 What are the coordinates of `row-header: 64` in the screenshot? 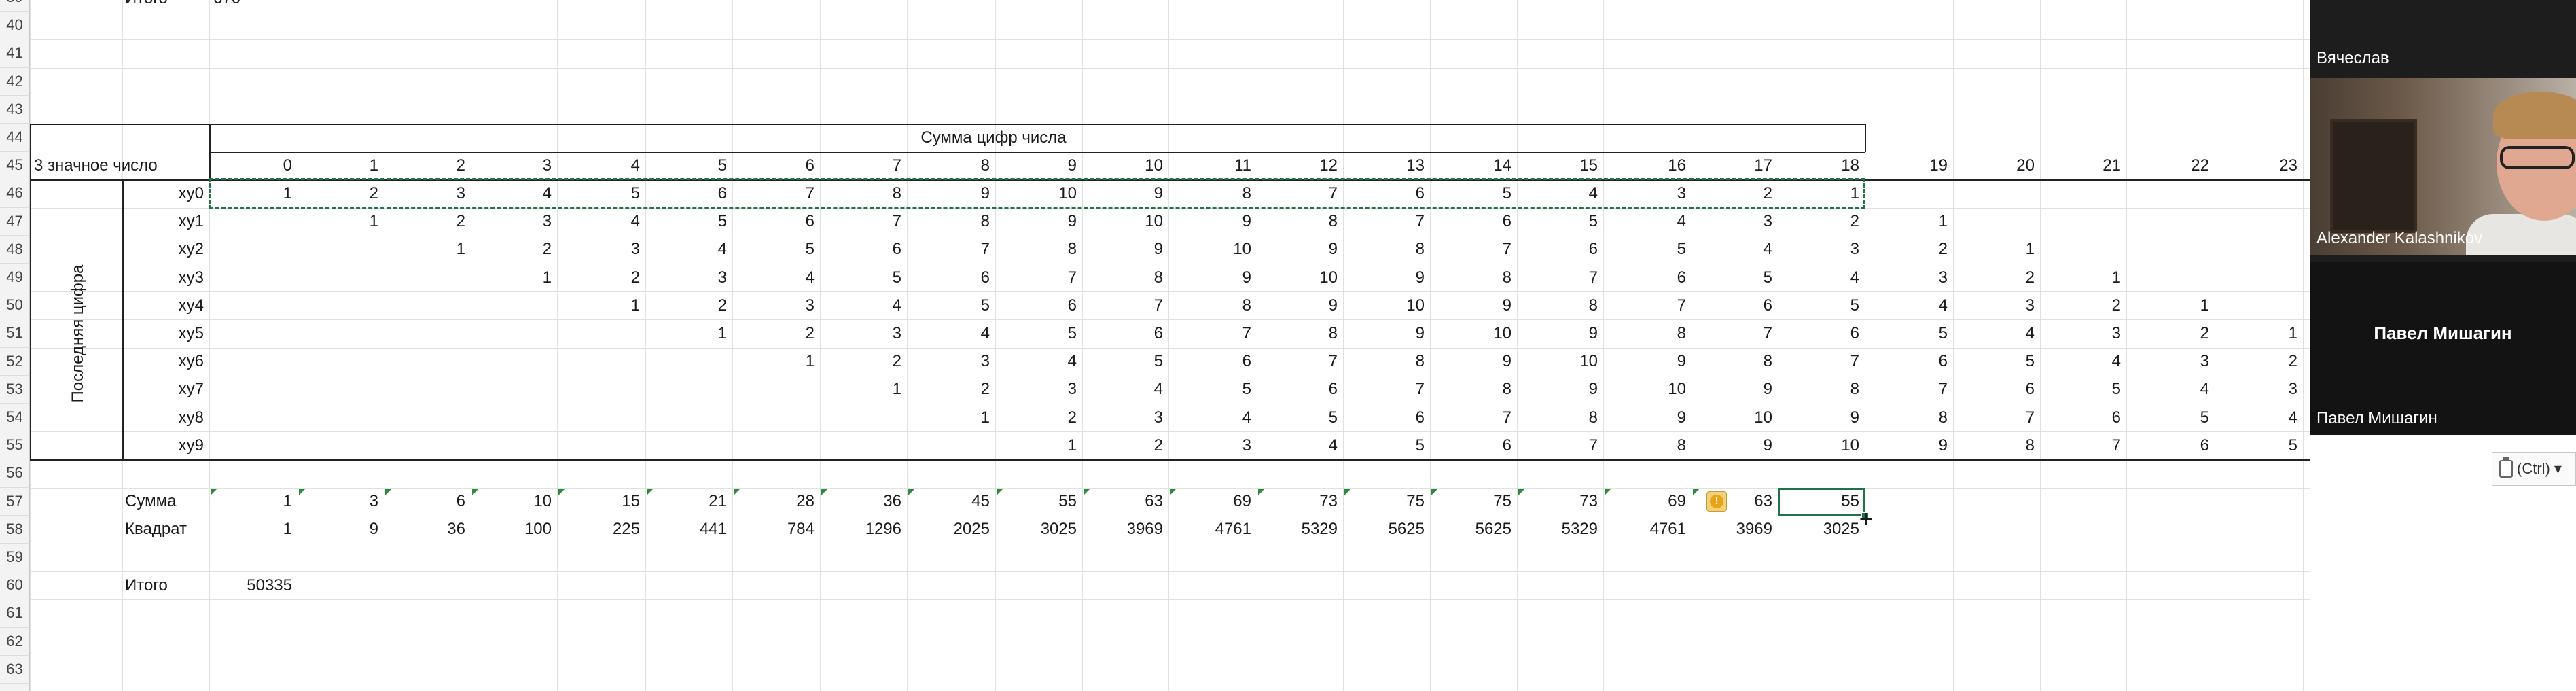 It's located at (15, 687).